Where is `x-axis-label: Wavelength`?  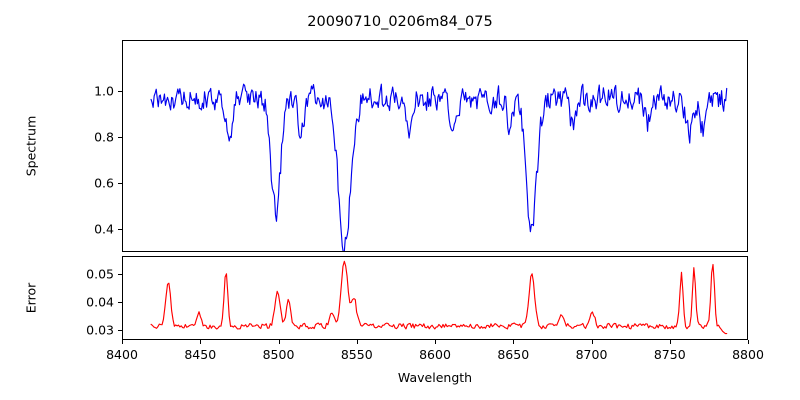
x-axis-label: Wavelength is located at coordinates (435, 377).